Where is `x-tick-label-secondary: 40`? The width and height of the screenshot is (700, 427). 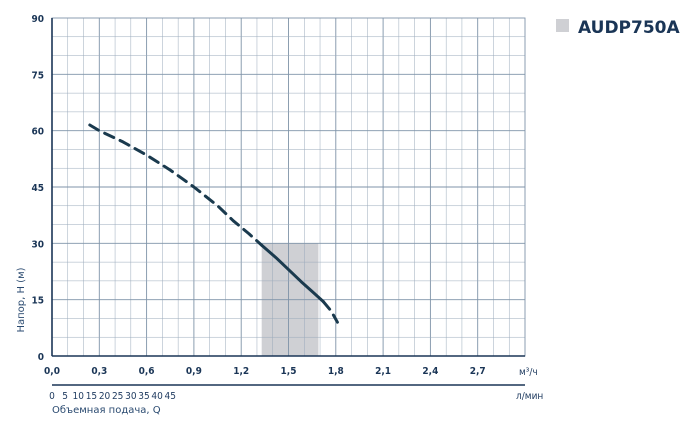
x-tick-label-secondary: 40 is located at coordinates (157, 396).